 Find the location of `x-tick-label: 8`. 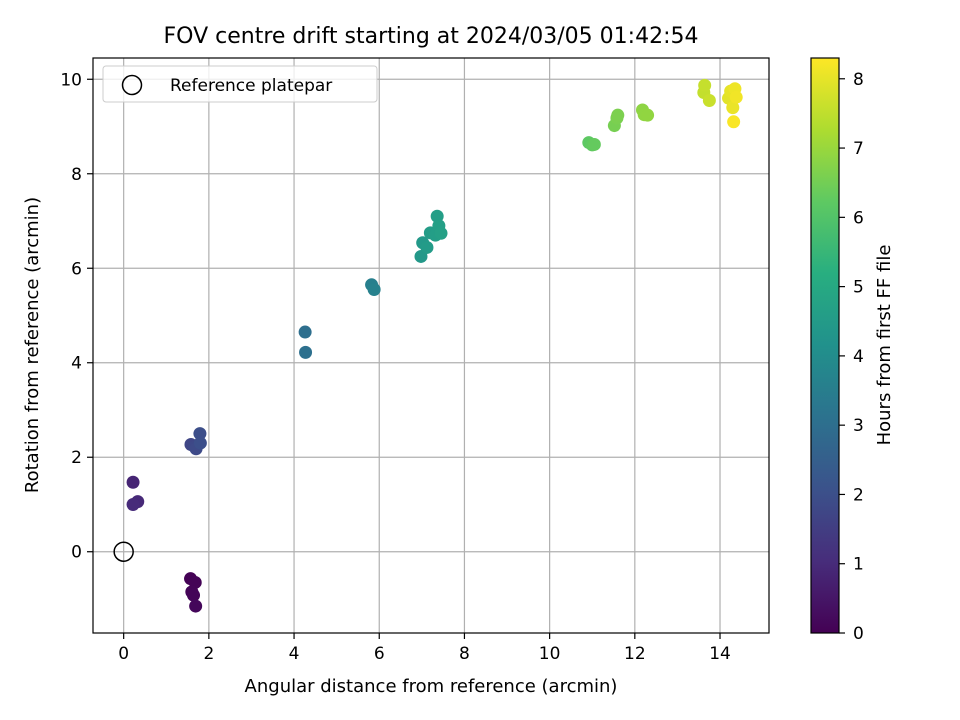

x-tick-label: 8 is located at coordinates (464, 654).